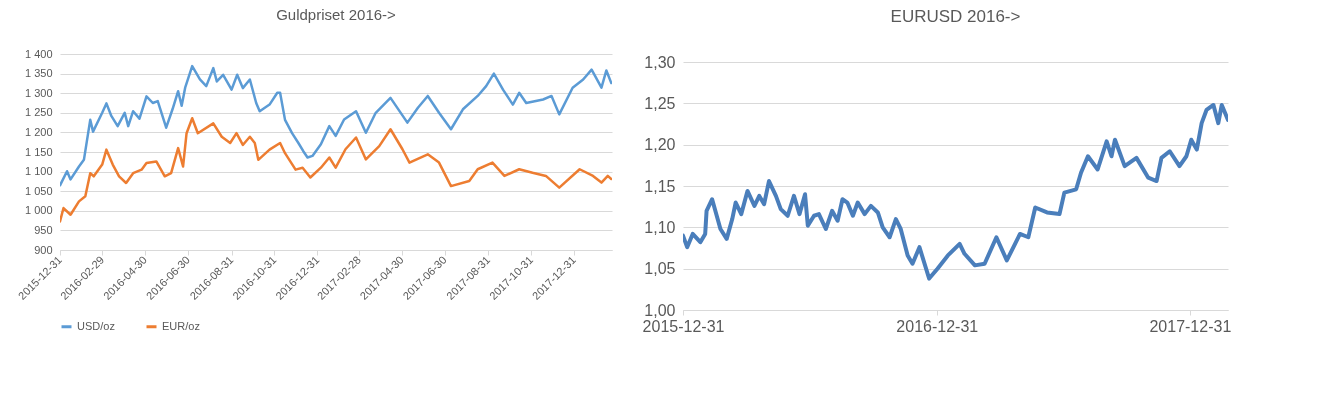  I want to click on y-tick-label: 1 300, so click(38, 92).